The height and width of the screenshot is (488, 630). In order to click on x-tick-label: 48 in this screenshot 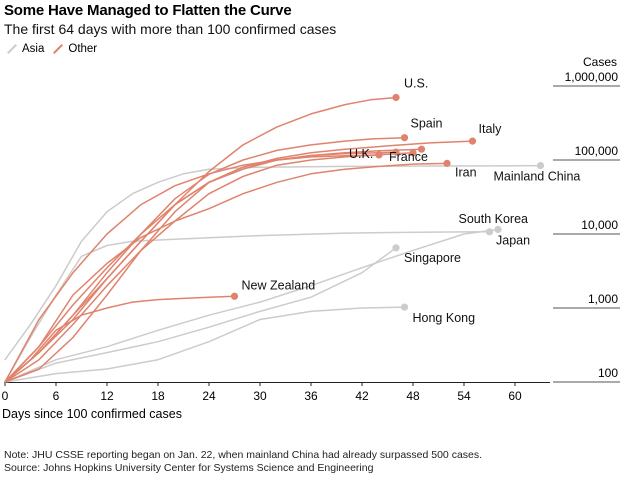, I will do `click(413, 396)`.